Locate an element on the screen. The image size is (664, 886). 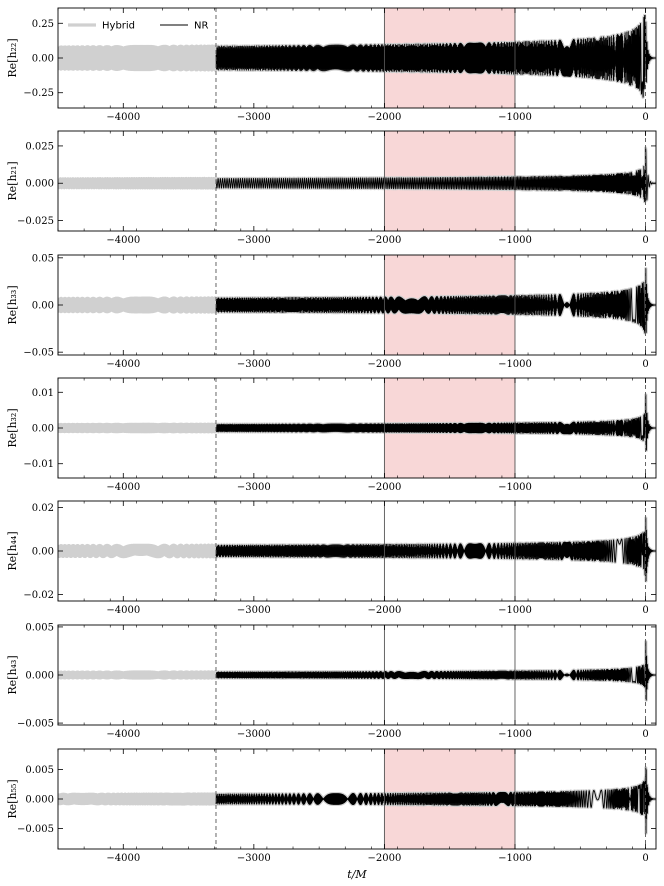
y-axis-label: Re[h₄₄] is located at coordinates (12, 550).